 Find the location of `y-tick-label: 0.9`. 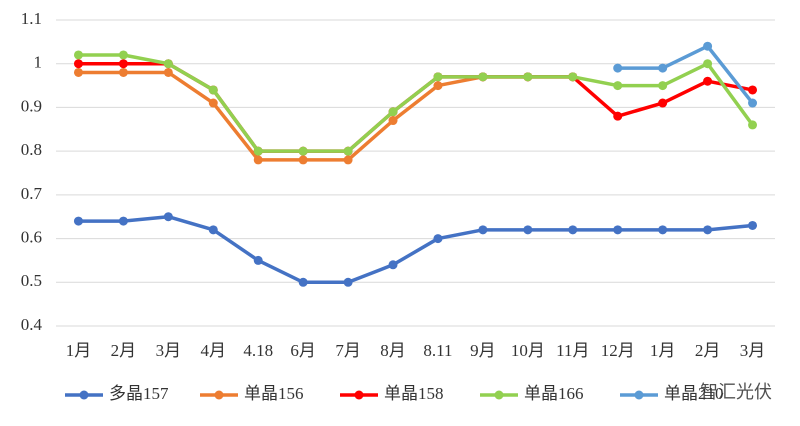

y-tick-label: 0.9 is located at coordinates (31, 105).